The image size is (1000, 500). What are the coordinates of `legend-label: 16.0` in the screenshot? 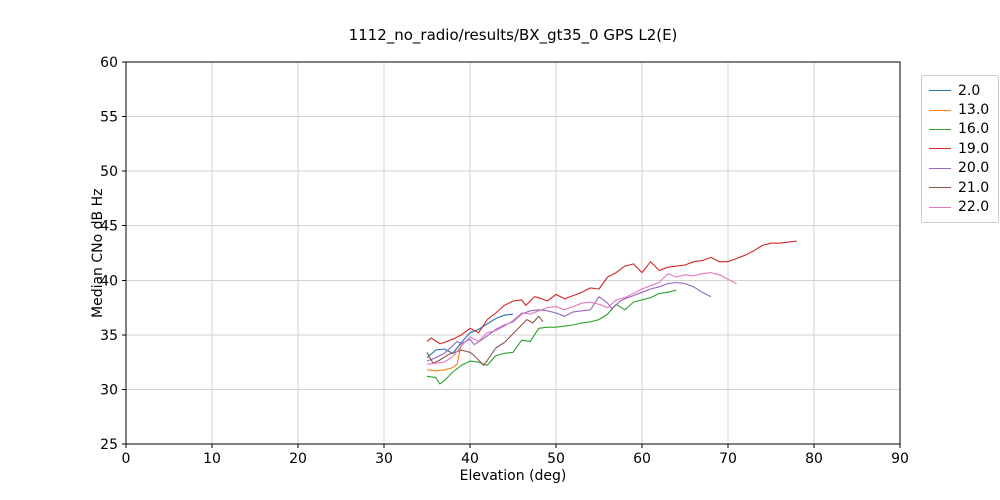 It's located at (974, 129).